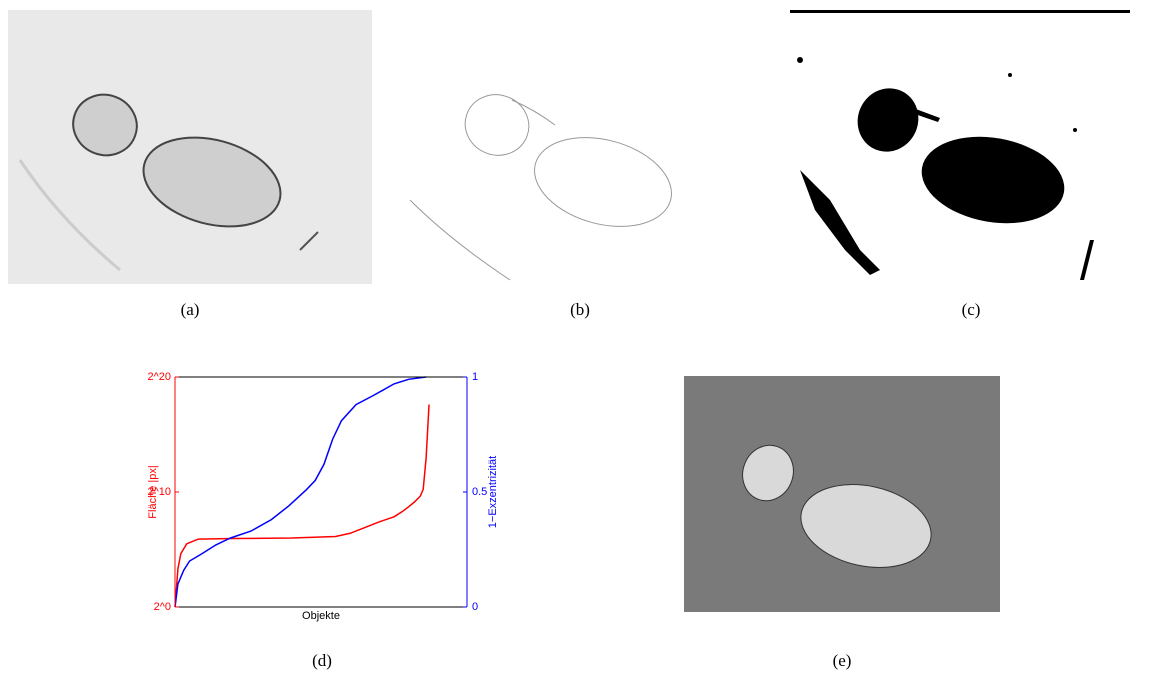 This screenshot has width=1152, height=675. Describe the element at coordinates (475, 607) in the screenshot. I see `y2-tick-label: 0` at that location.